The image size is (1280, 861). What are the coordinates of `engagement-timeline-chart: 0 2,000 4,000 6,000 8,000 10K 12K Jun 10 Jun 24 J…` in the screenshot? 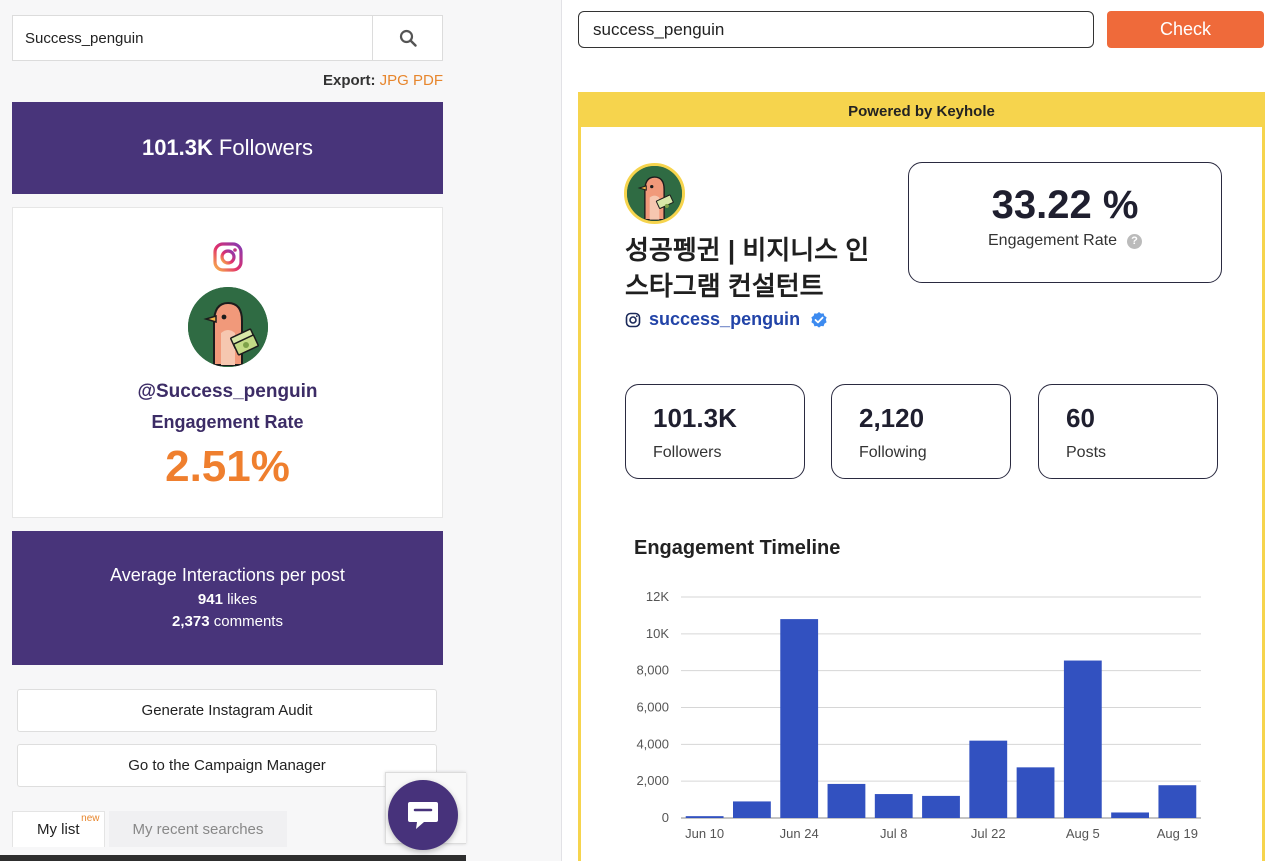 It's located at (918, 715).